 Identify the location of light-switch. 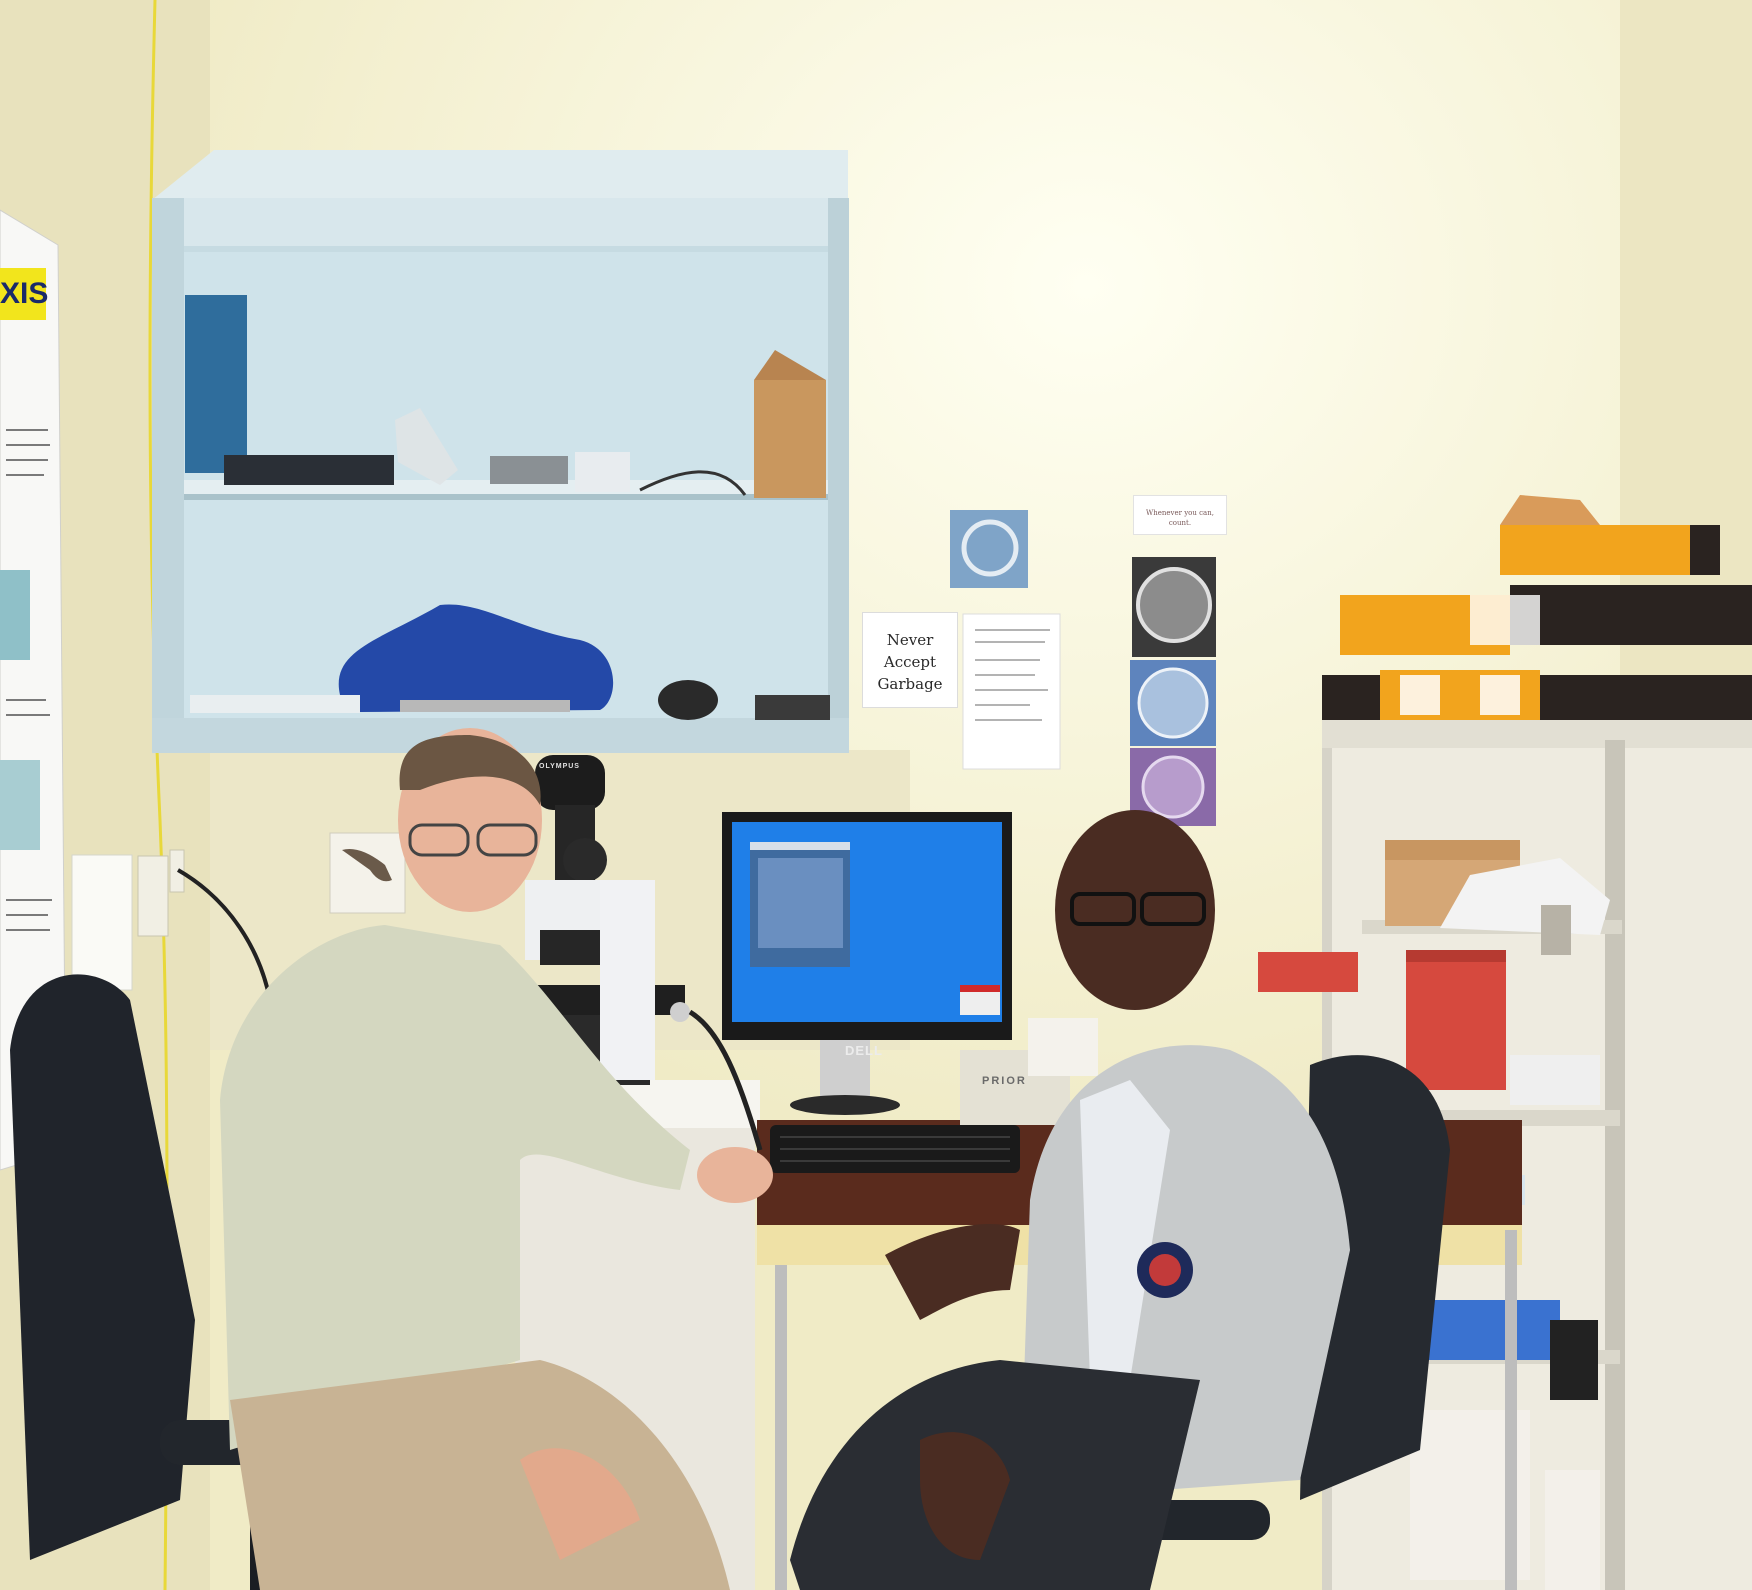
(153, 896).